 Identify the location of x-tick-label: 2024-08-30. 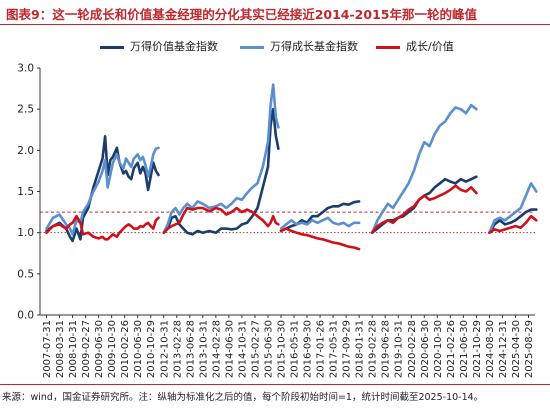
(490, 349).